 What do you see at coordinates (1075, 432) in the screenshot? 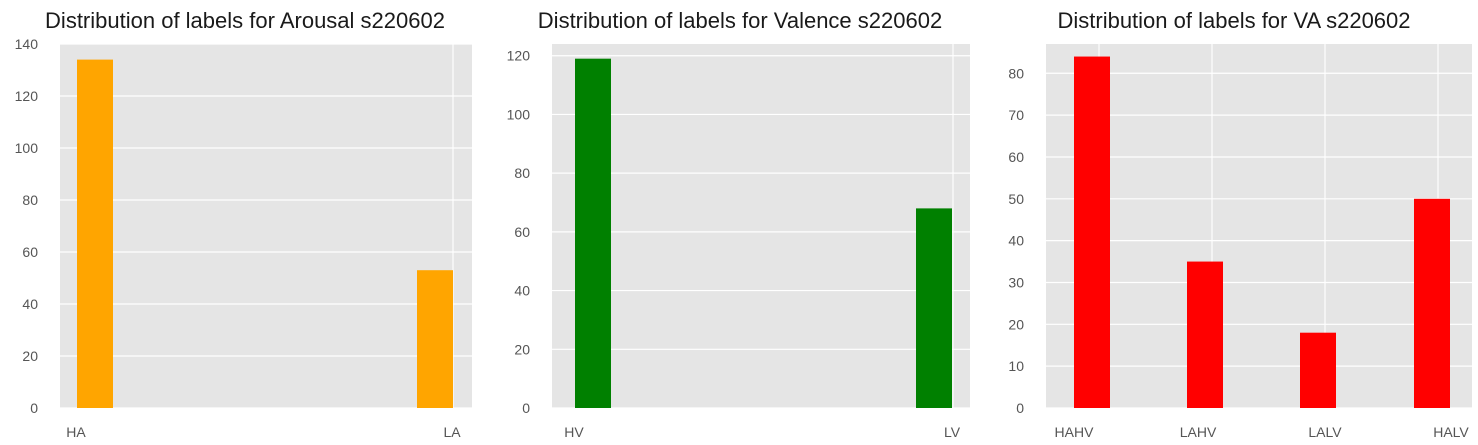
I see `x-tick-label: HAHV` at bounding box center [1075, 432].